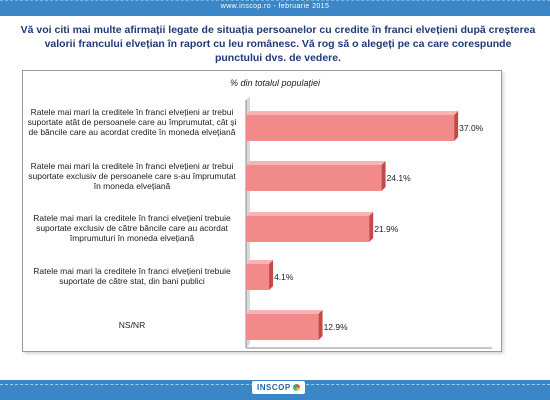  I want to click on header-meta: www.inscop.ro - februarie 2015, so click(275, 6).